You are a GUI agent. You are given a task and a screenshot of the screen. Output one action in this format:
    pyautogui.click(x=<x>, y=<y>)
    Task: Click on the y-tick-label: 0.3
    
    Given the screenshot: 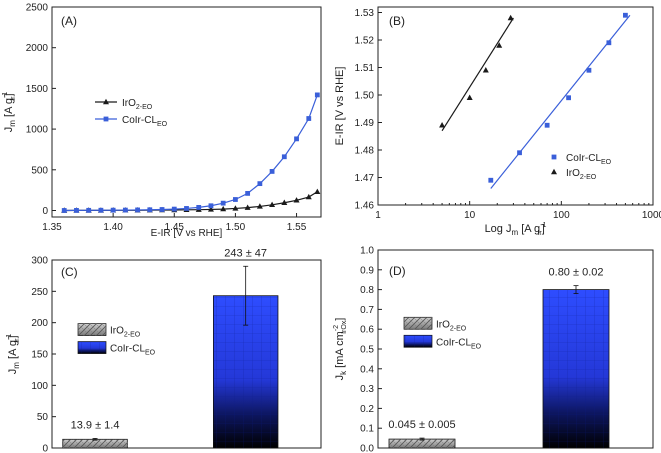 What is the action you would take?
    pyautogui.click(x=367, y=389)
    